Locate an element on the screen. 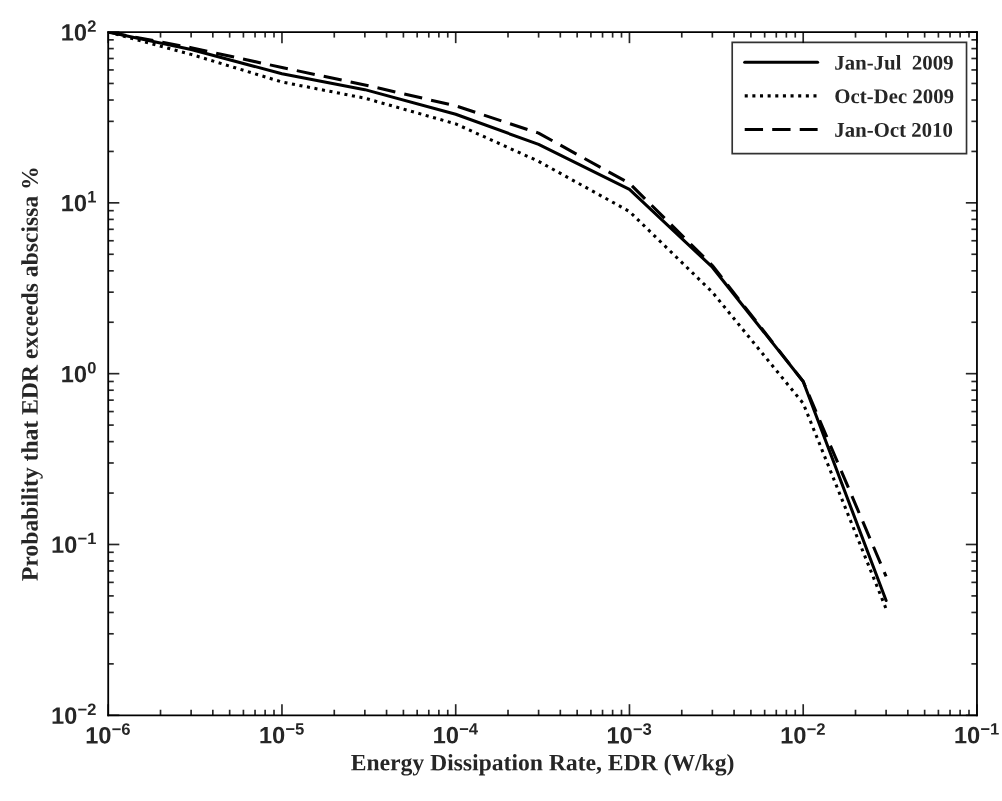  y-tick-label: 10$^{1}$ is located at coordinates (79, 201).